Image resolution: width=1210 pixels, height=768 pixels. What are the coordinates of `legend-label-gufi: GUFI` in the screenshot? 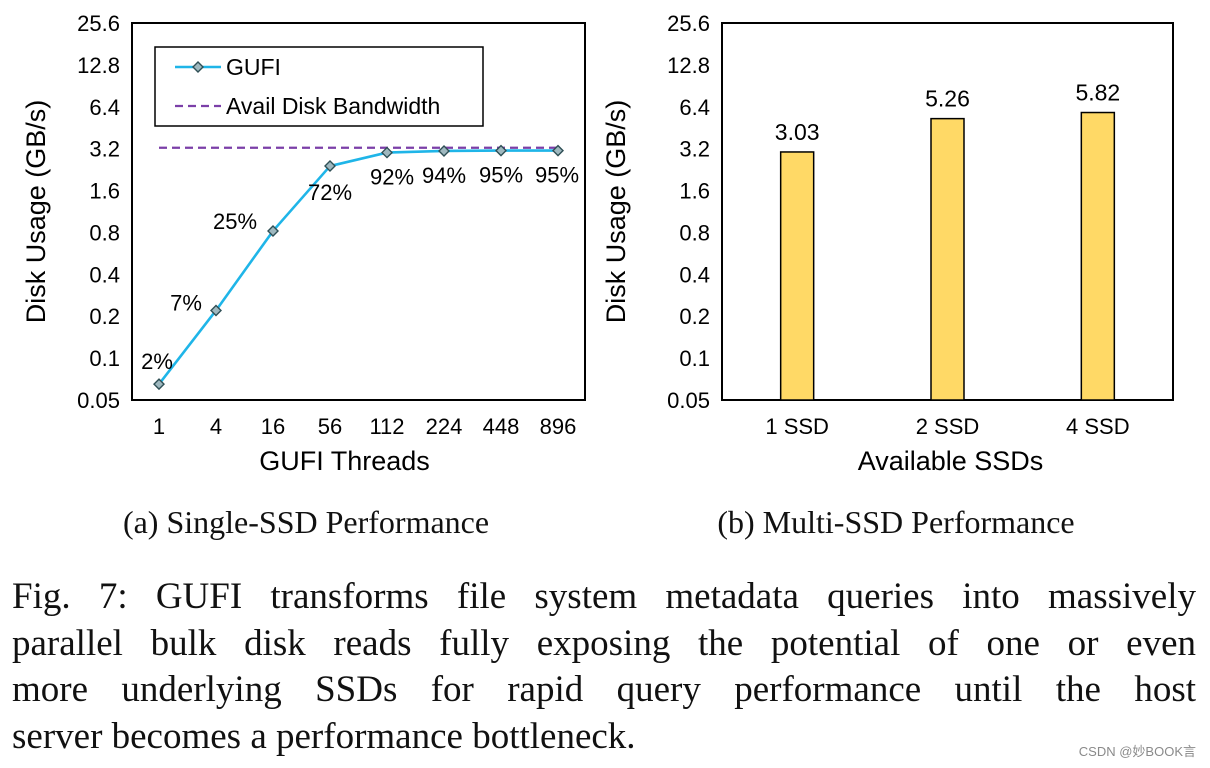 It's located at (253, 67).